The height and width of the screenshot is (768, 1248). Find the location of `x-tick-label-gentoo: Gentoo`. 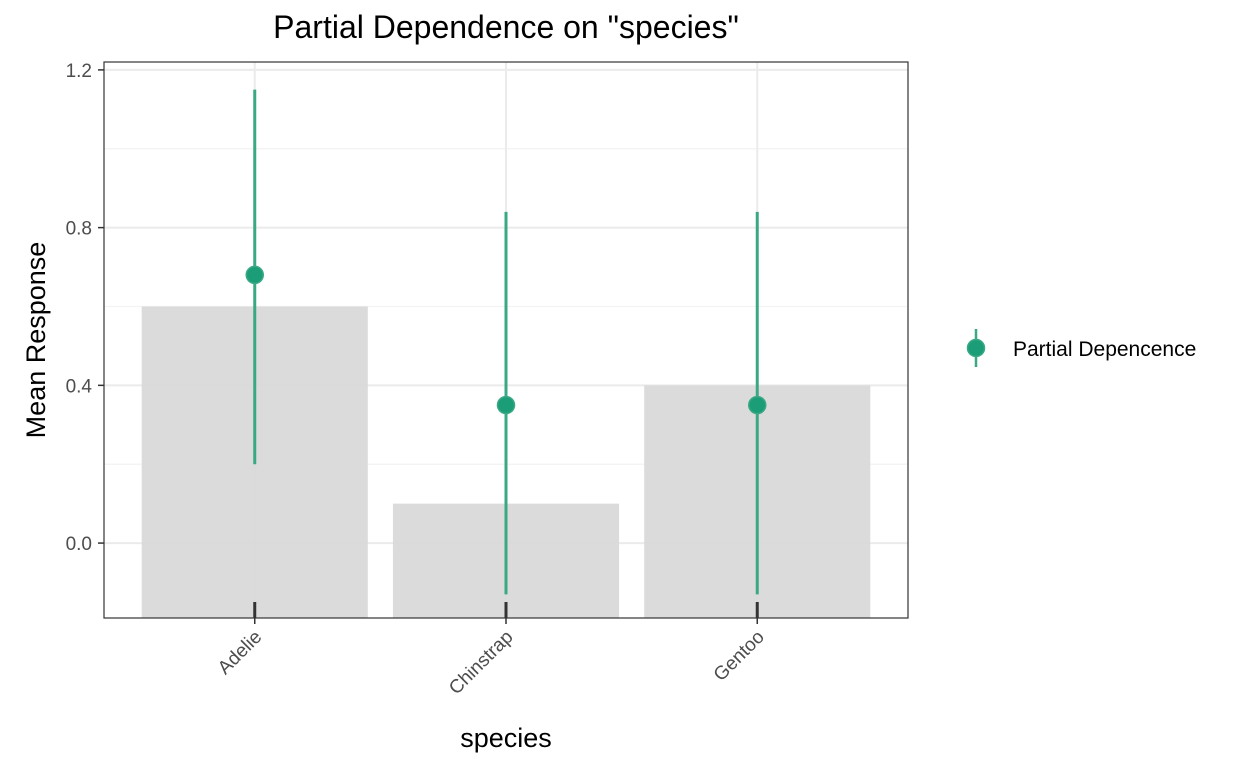

x-tick-label-gentoo: Gentoo is located at coordinates (739, 656).